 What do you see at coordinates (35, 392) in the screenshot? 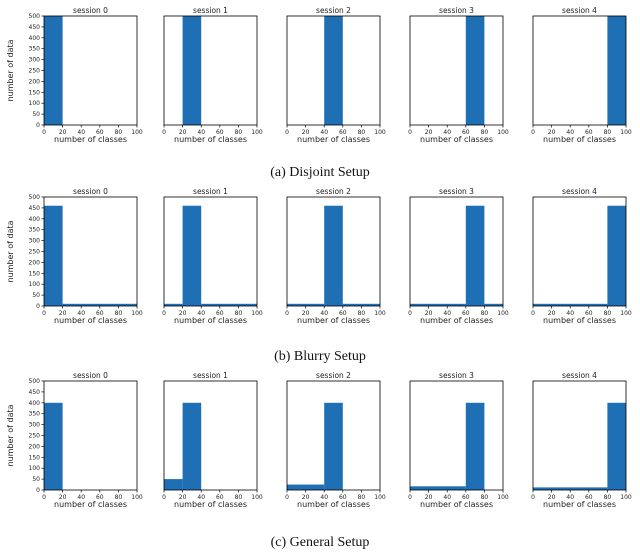
I see `y-tick-label: 450` at bounding box center [35, 392].